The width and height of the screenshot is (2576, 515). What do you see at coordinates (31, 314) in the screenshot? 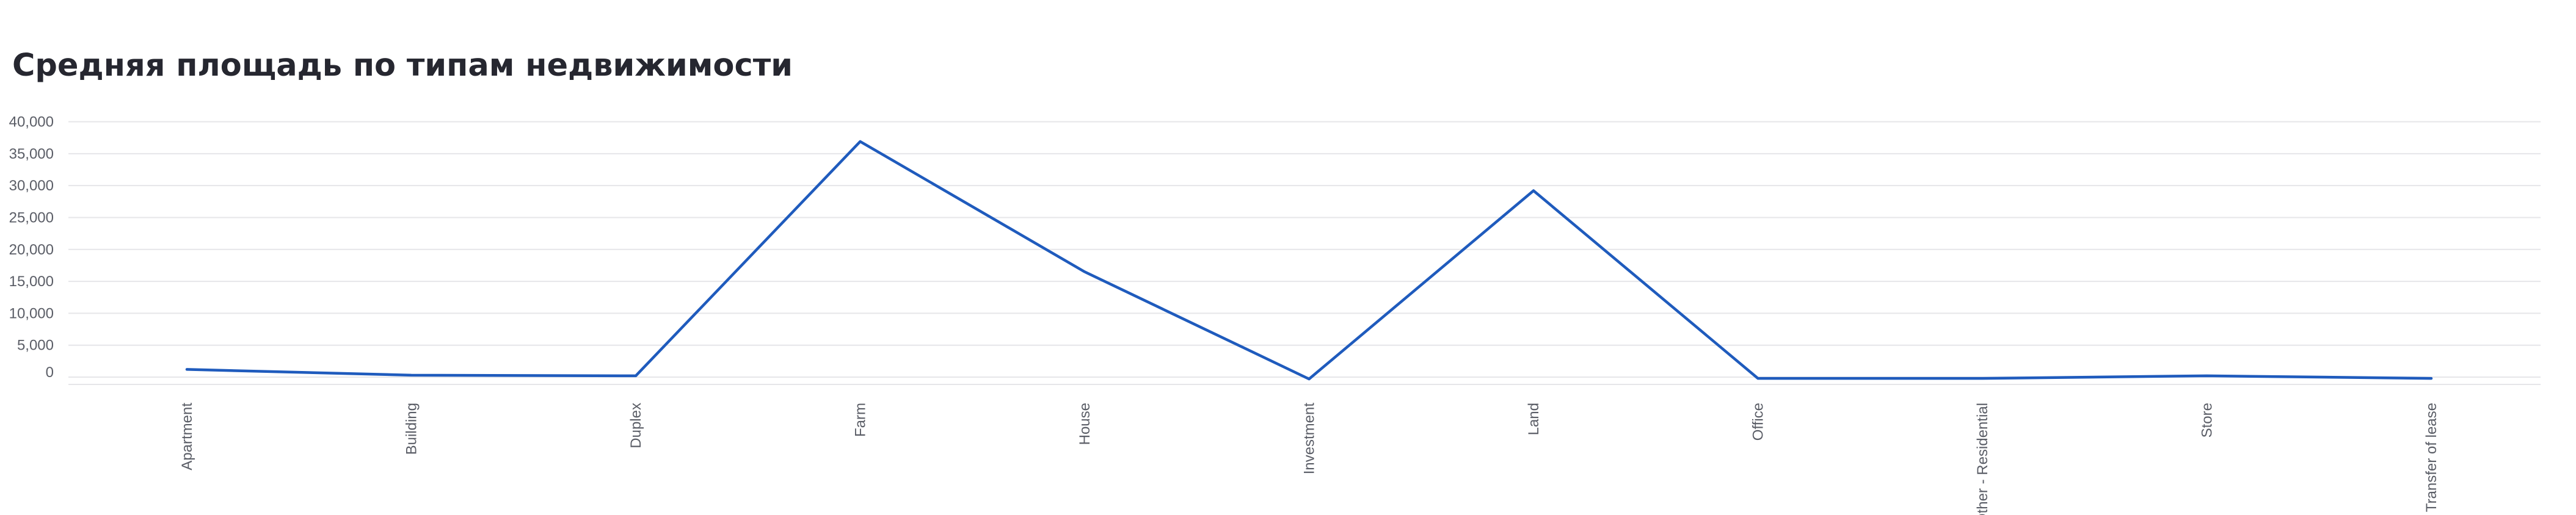
I see `y-tick-label: 10,000` at bounding box center [31, 314].